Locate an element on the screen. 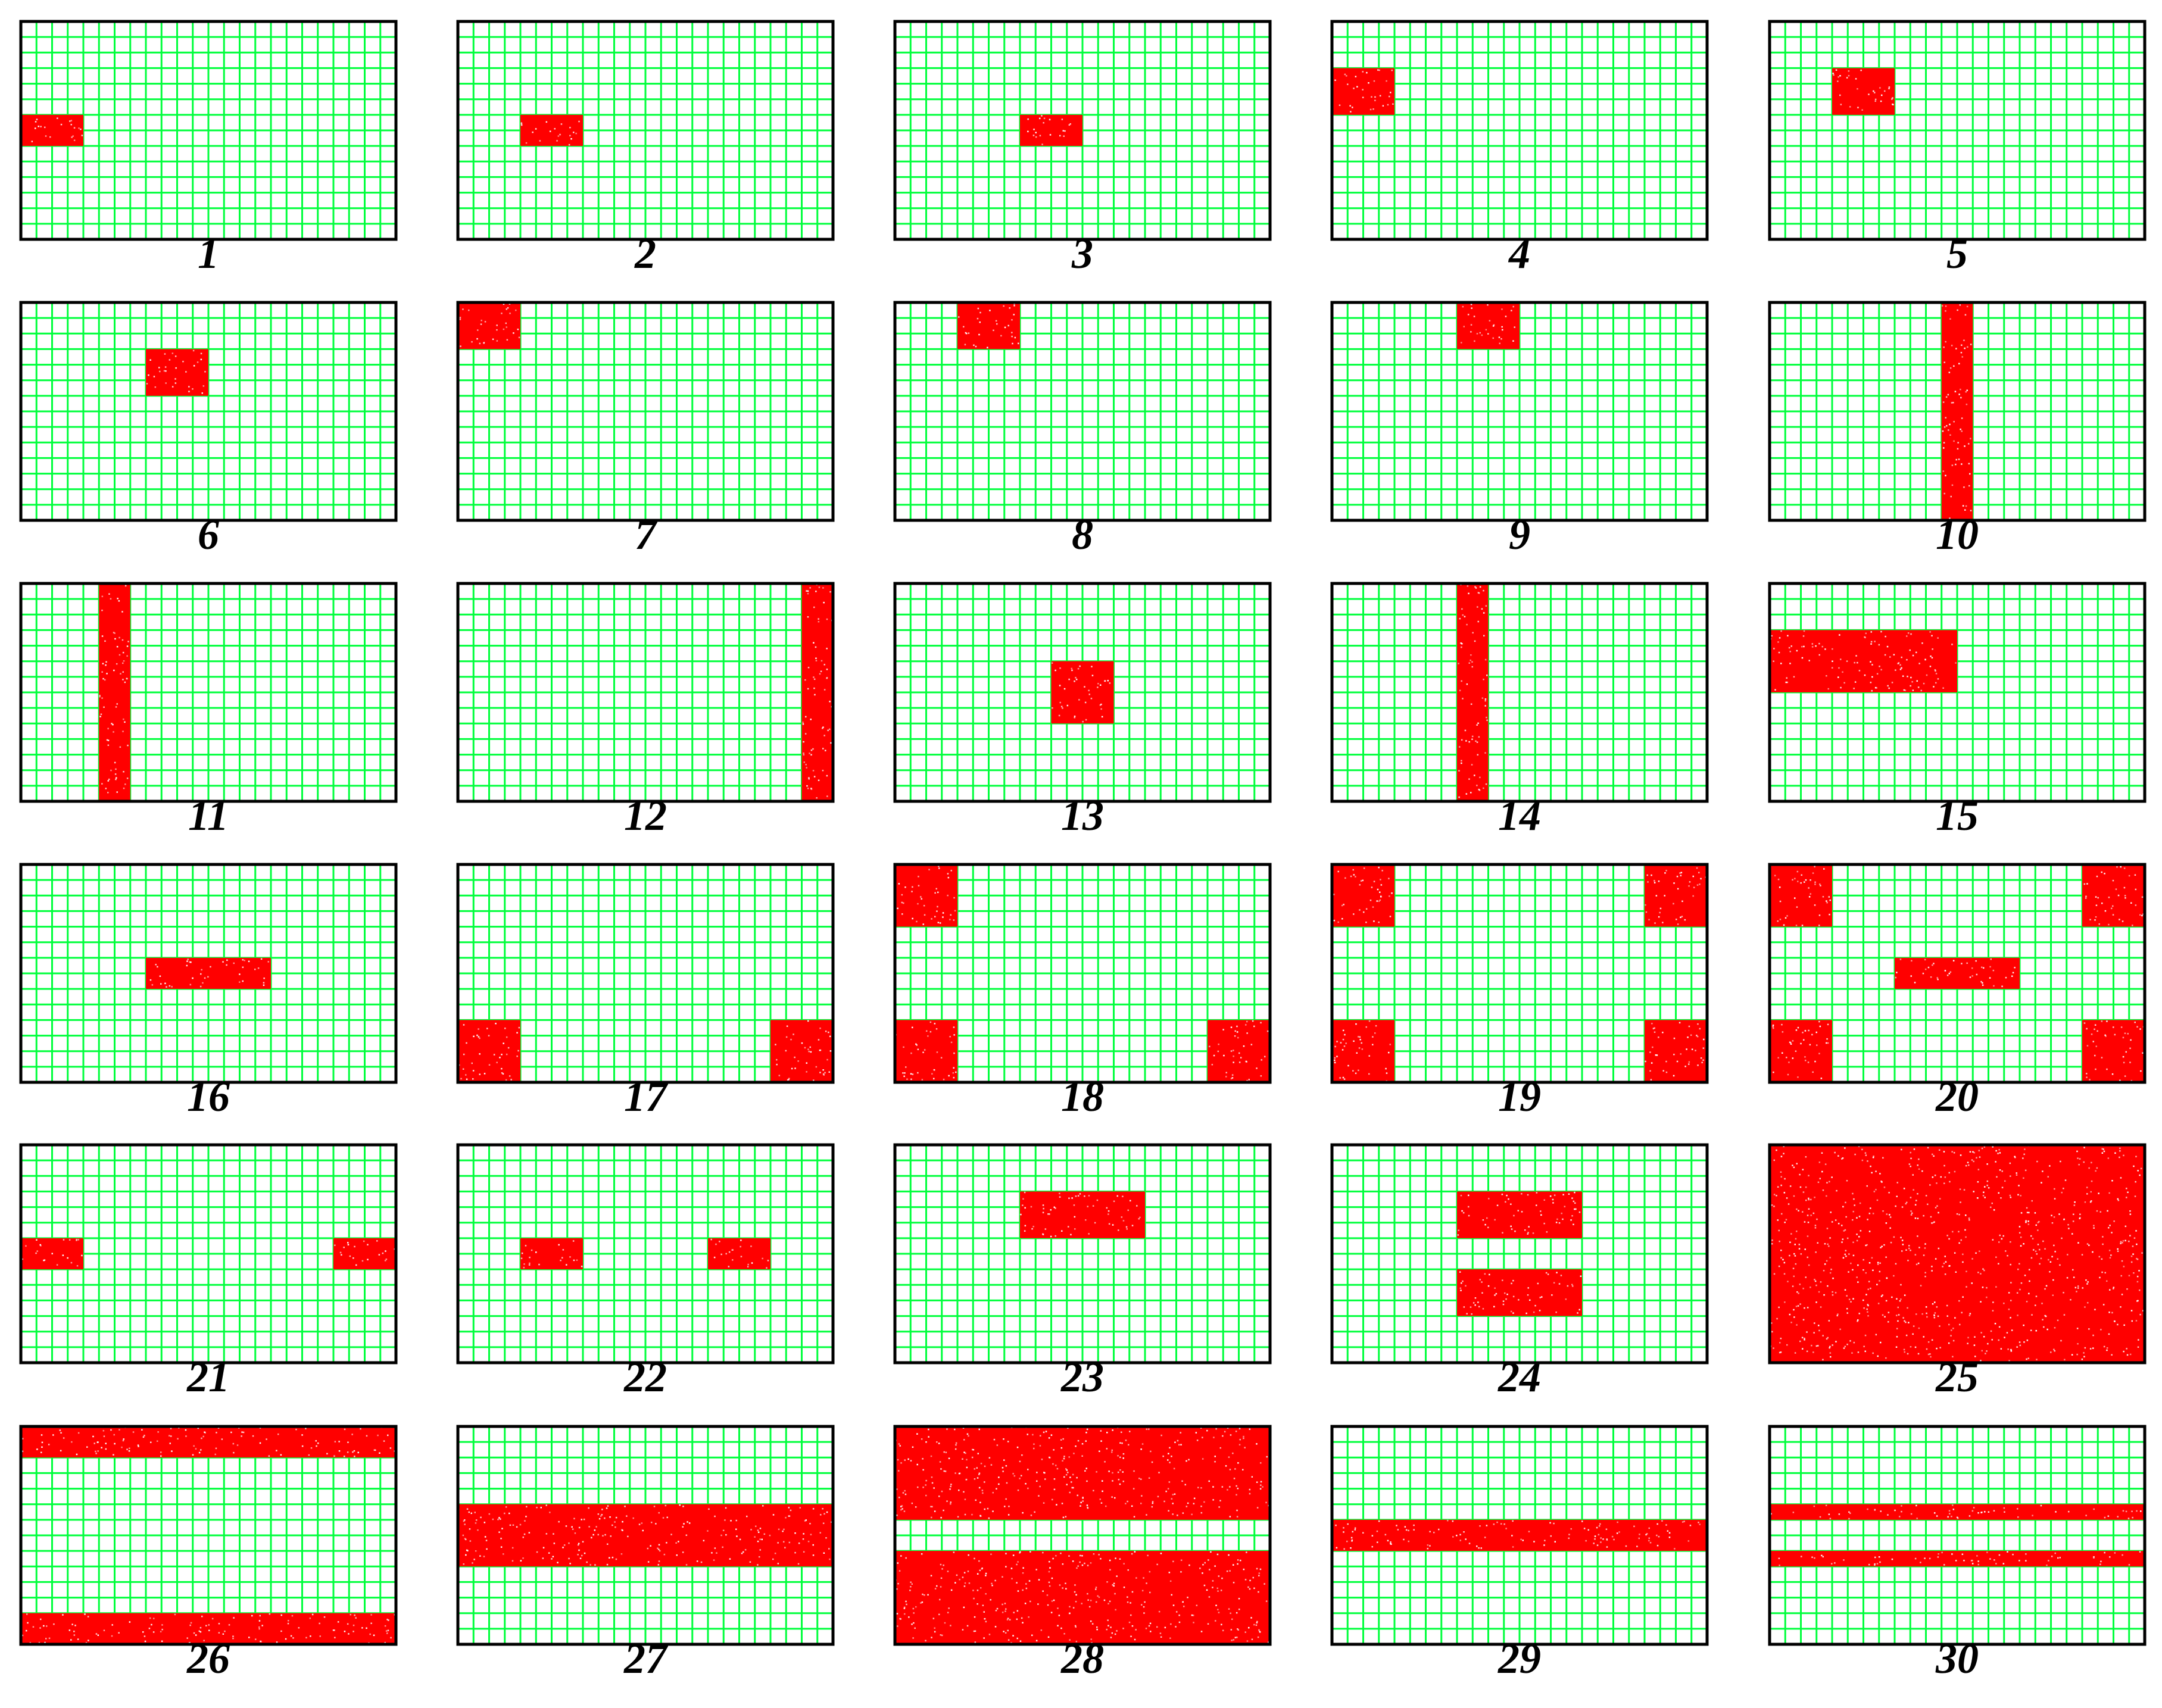 The height and width of the screenshot is (1708, 2162). speckle-texture is located at coordinates (489, 1052).